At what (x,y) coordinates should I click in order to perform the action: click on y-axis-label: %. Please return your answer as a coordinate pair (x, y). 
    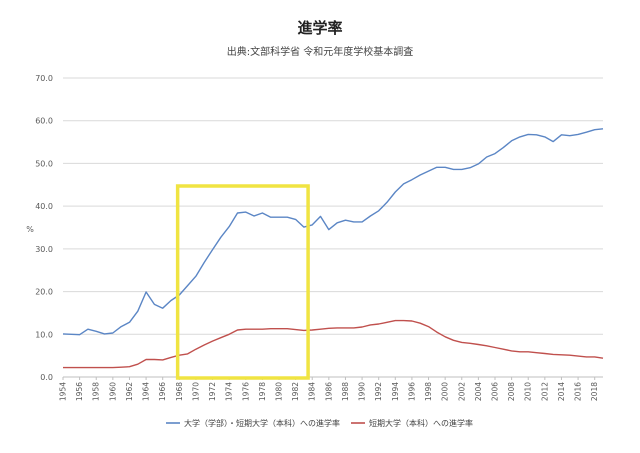
    Looking at the image, I should click on (30, 229).